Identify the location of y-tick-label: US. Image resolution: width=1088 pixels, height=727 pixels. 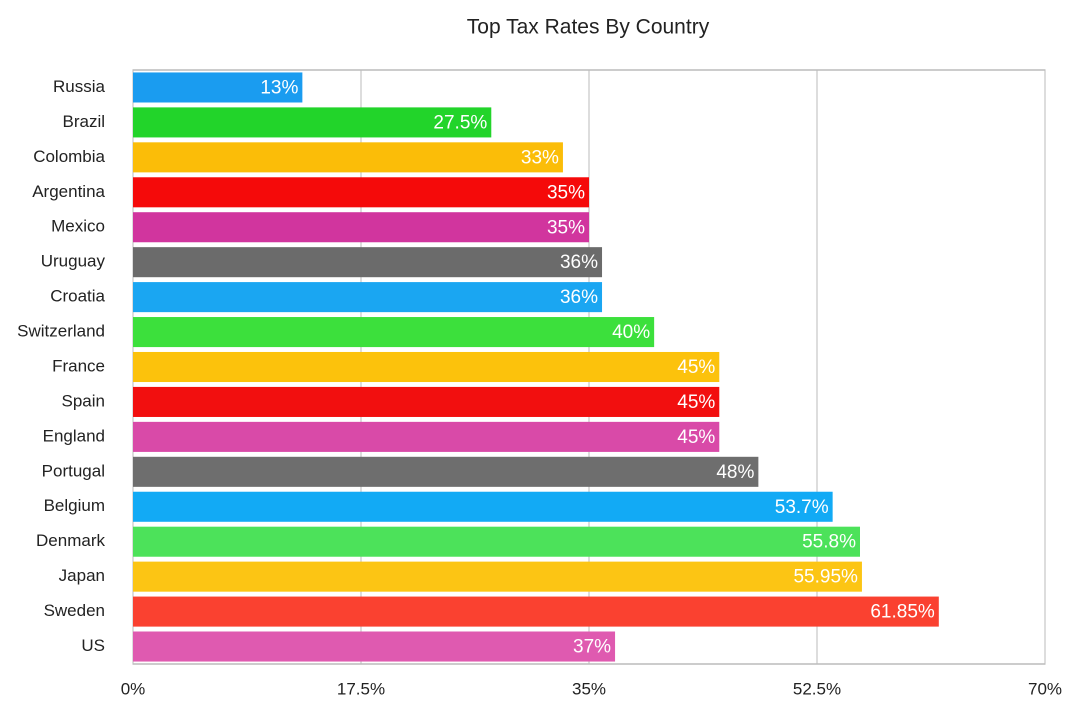
(93, 645).